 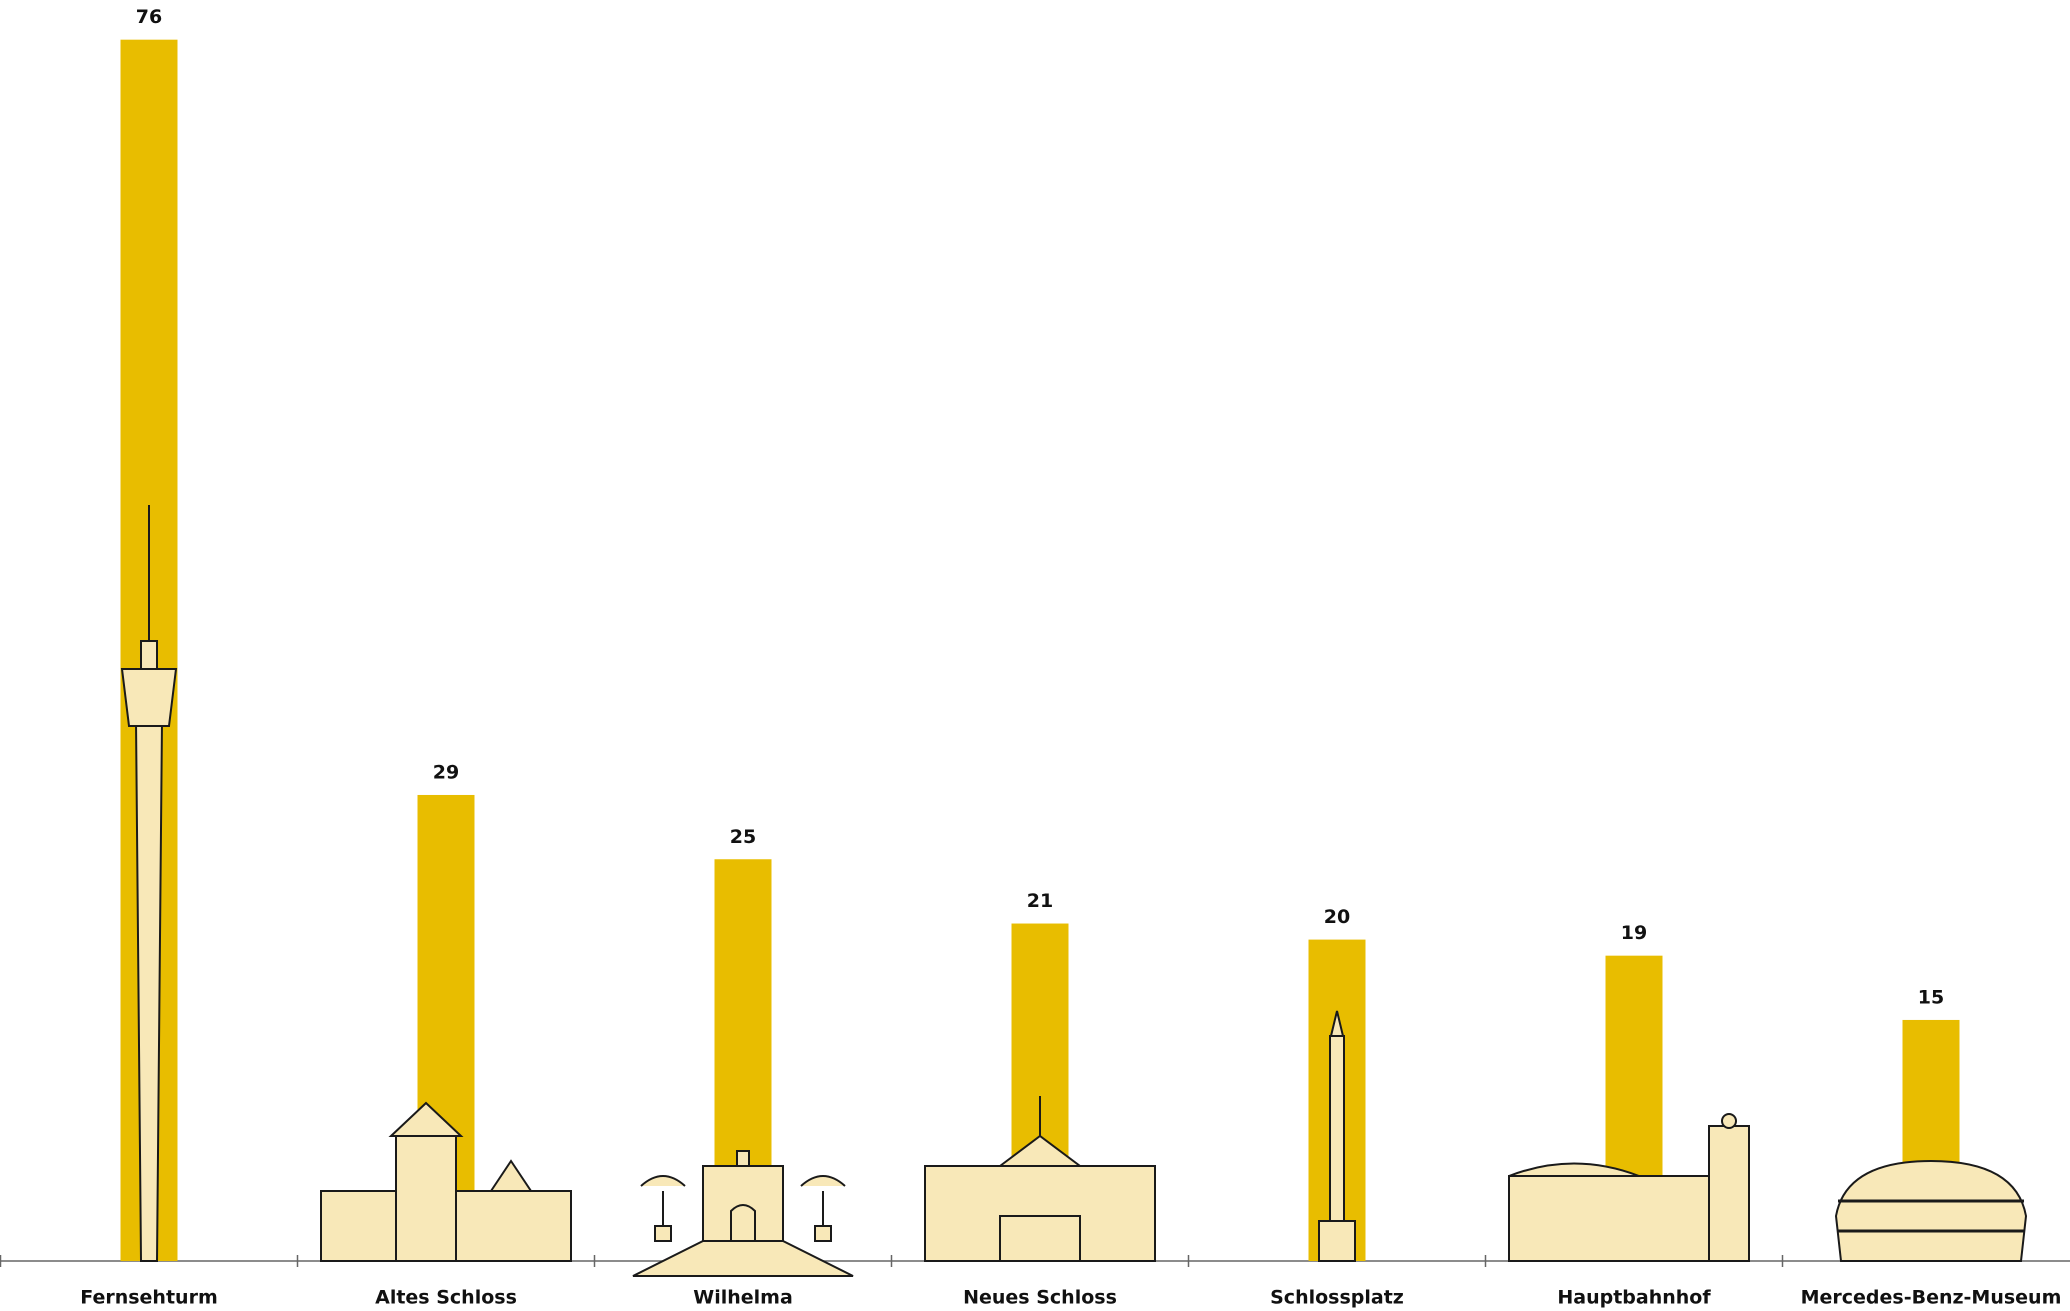 I want to click on castle-gable, so click(x=511, y=1175).